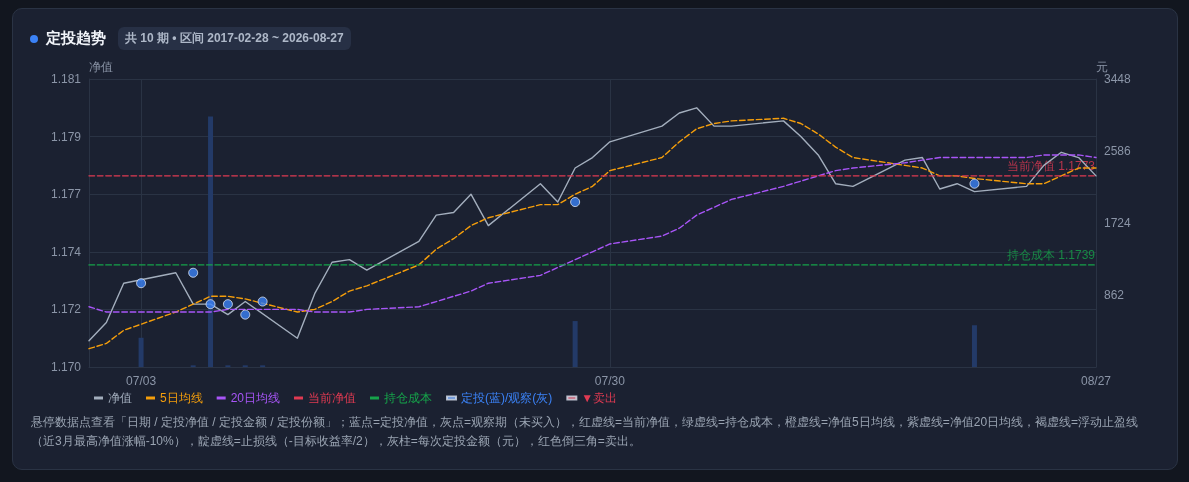  Describe the element at coordinates (181, 398) in the screenshot. I see `legend-label: 5日均线` at that location.